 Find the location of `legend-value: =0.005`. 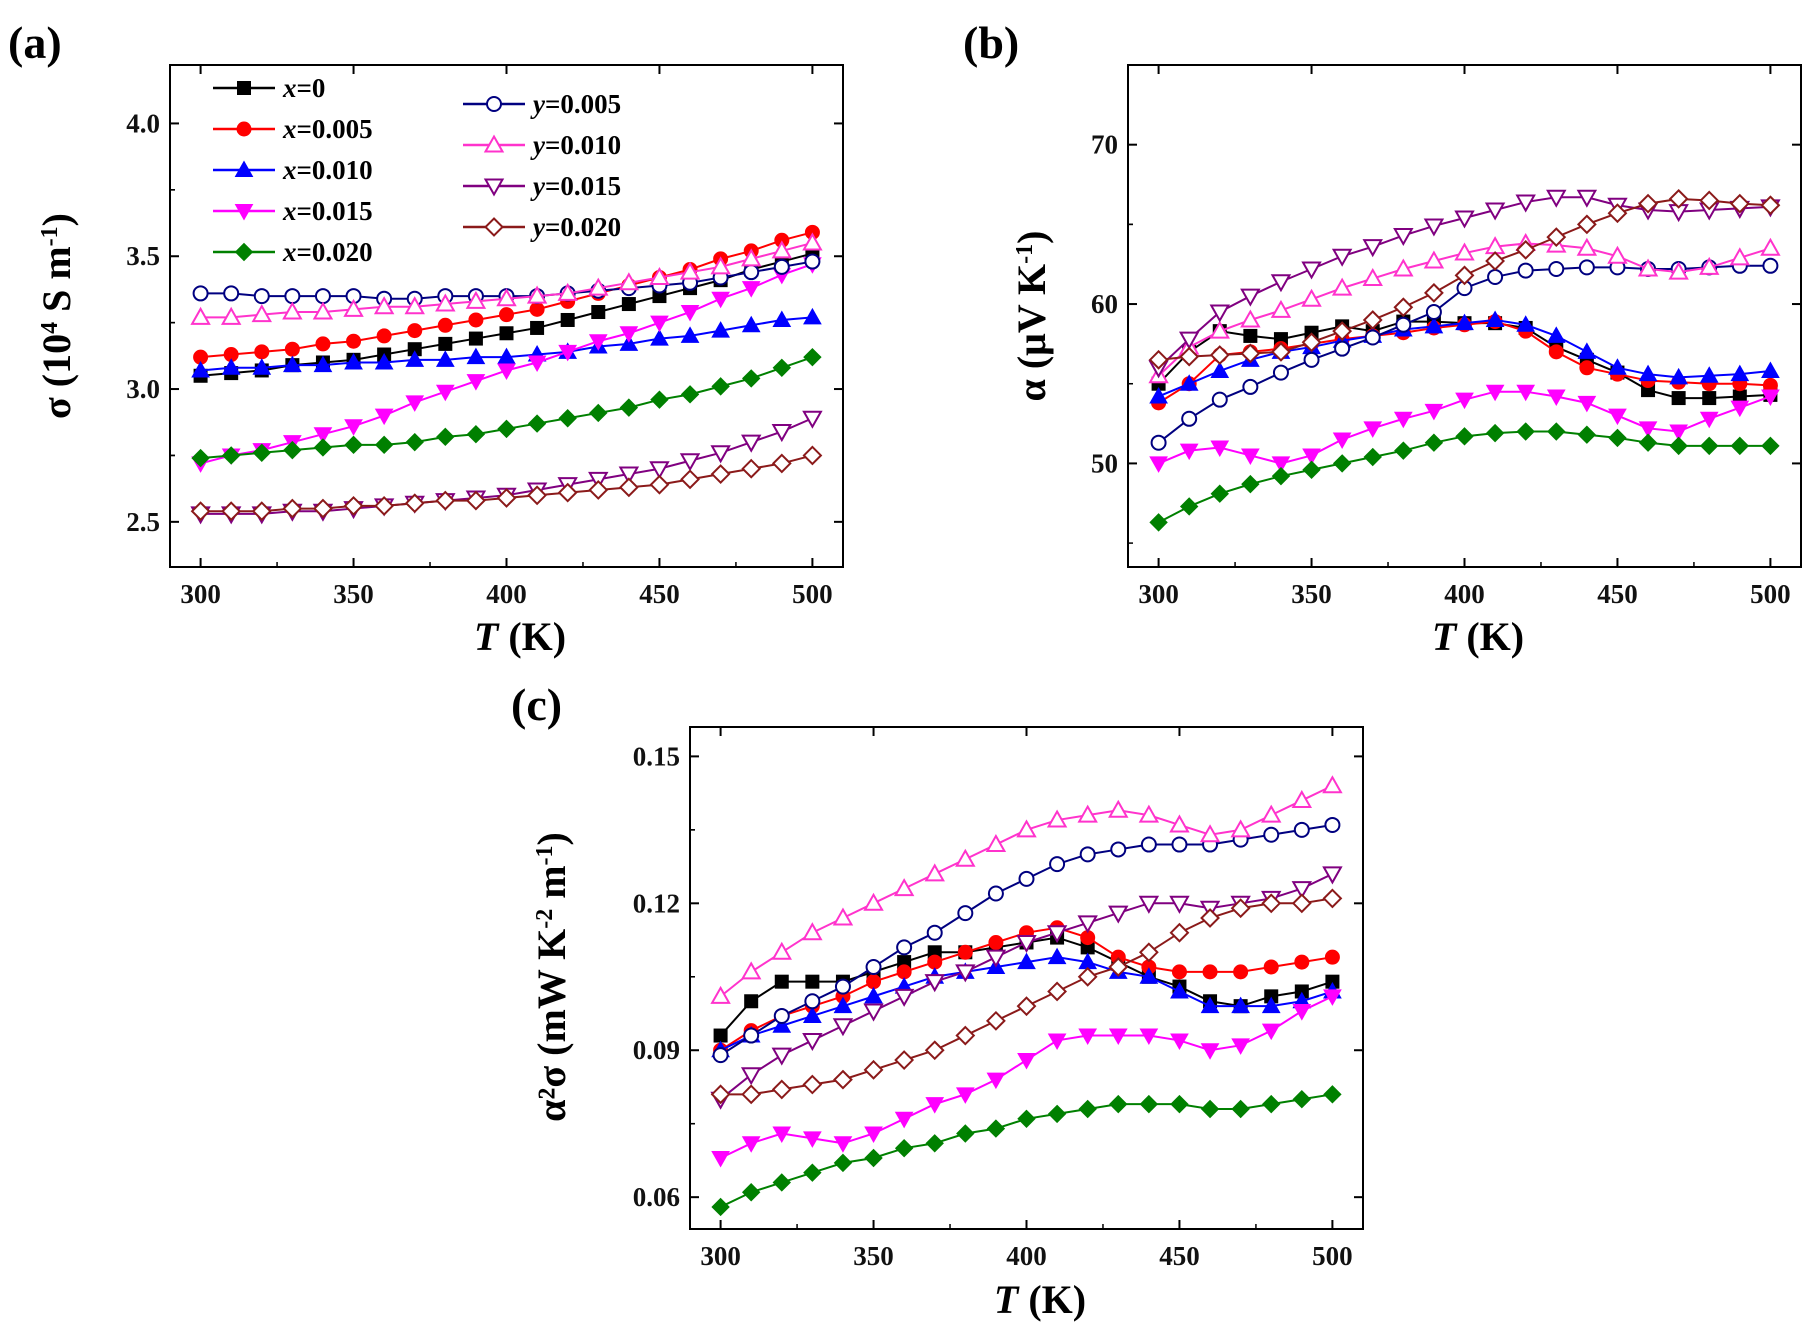

legend-value: =0.005 is located at coordinates (583, 104).